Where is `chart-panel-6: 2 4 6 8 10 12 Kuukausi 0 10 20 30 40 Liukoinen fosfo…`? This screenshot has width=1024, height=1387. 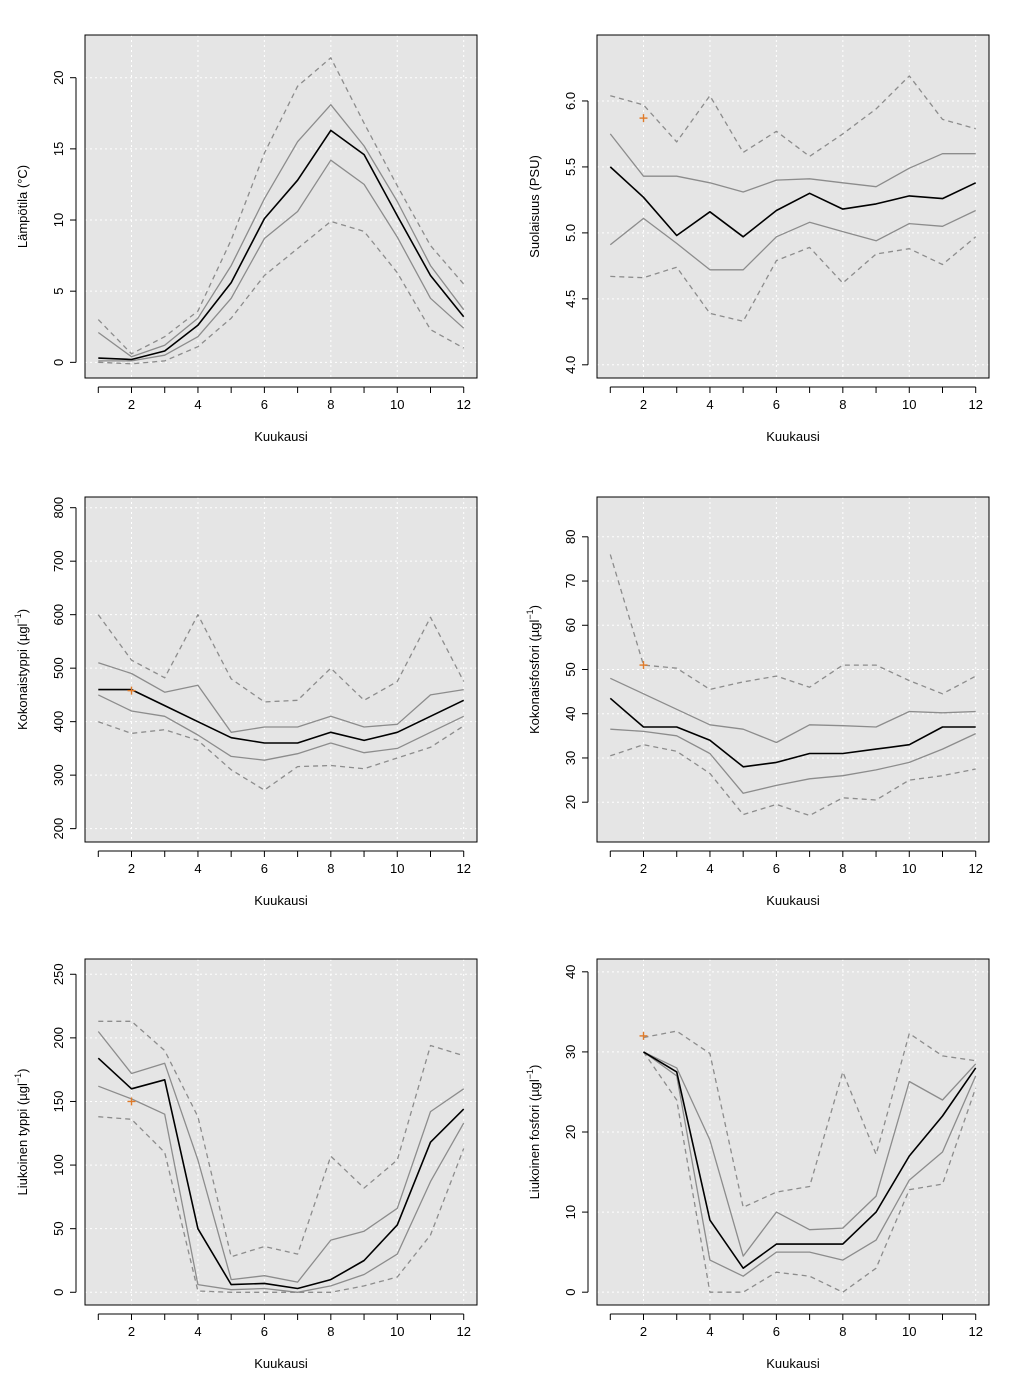
chart-panel-6: 2 4 6 8 10 12 Kuukausi 0 10 20 30 40 Liukoinen fosfo… is located at coordinates (757, 1164).